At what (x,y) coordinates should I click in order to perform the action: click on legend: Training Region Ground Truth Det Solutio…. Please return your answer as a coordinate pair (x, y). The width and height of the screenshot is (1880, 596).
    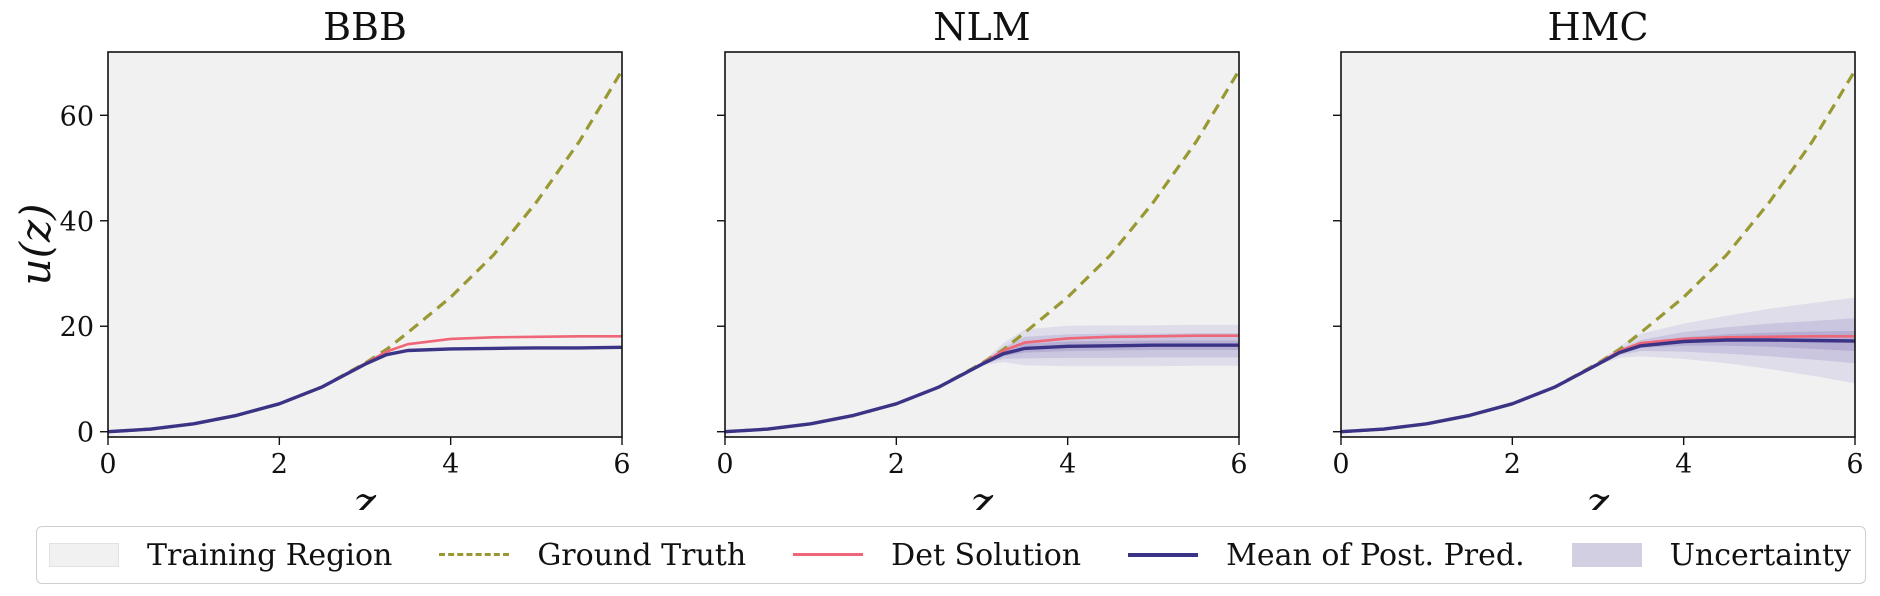
    Looking at the image, I should click on (951, 555).